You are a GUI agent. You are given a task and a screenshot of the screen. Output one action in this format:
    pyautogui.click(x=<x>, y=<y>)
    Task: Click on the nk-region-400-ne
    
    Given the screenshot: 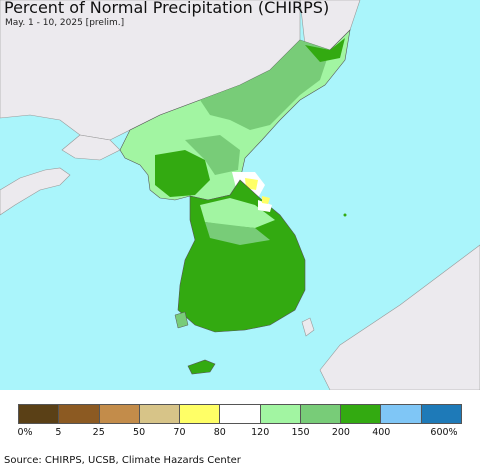 What is the action you would take?
    pyautogui.click(x=325, y=50)
    